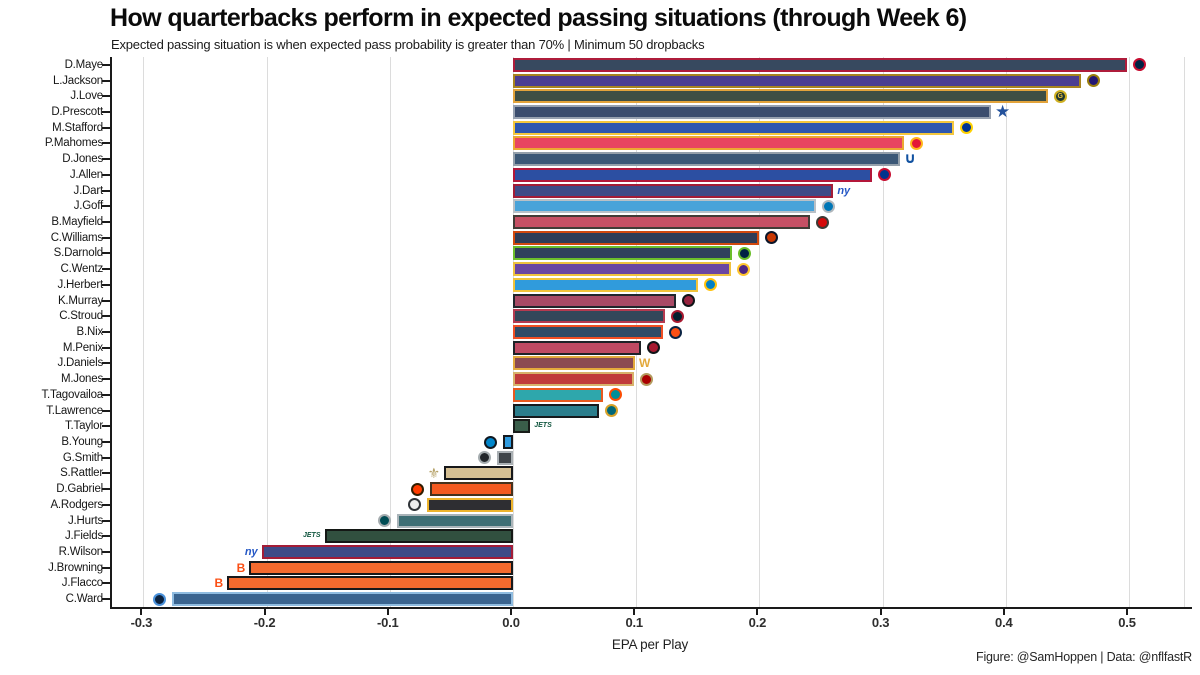 The image size is (1200, 675). Describe the element at coordinates (484, 458) in the screenshot. I see `team-logo-raiders` at that location.